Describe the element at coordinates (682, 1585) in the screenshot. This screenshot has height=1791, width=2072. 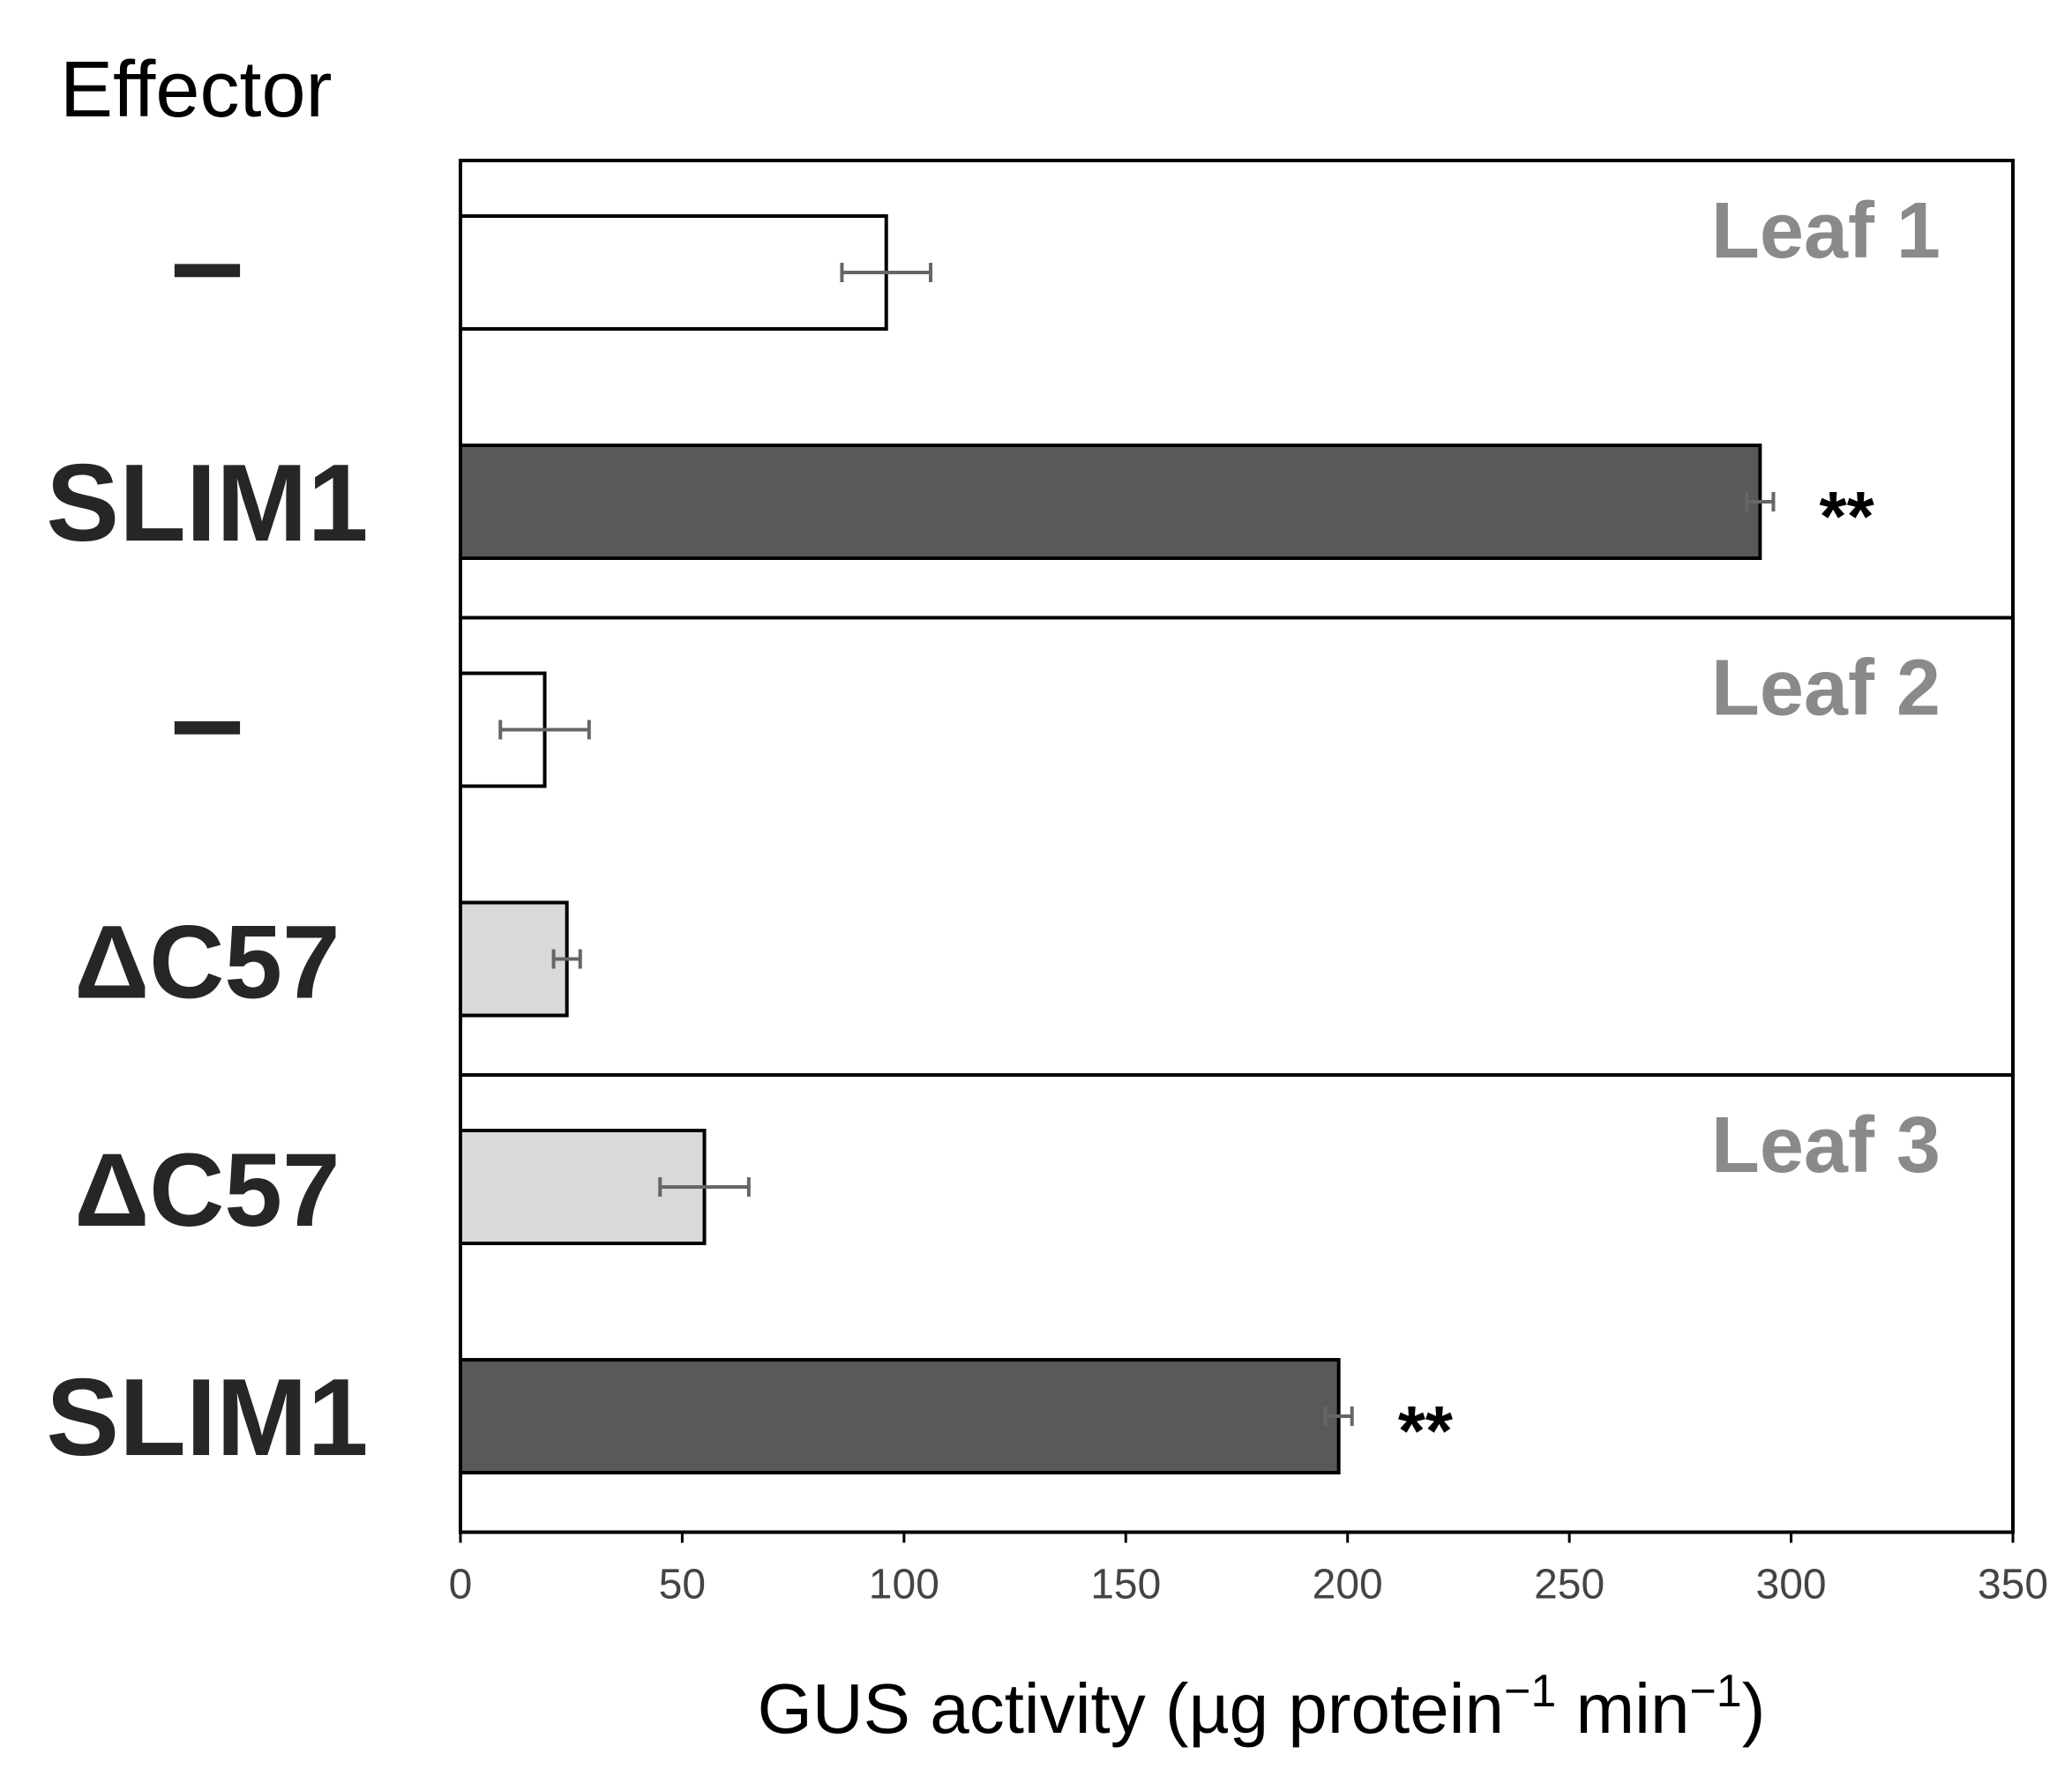
I see `x-tick-label: 50` at that location.